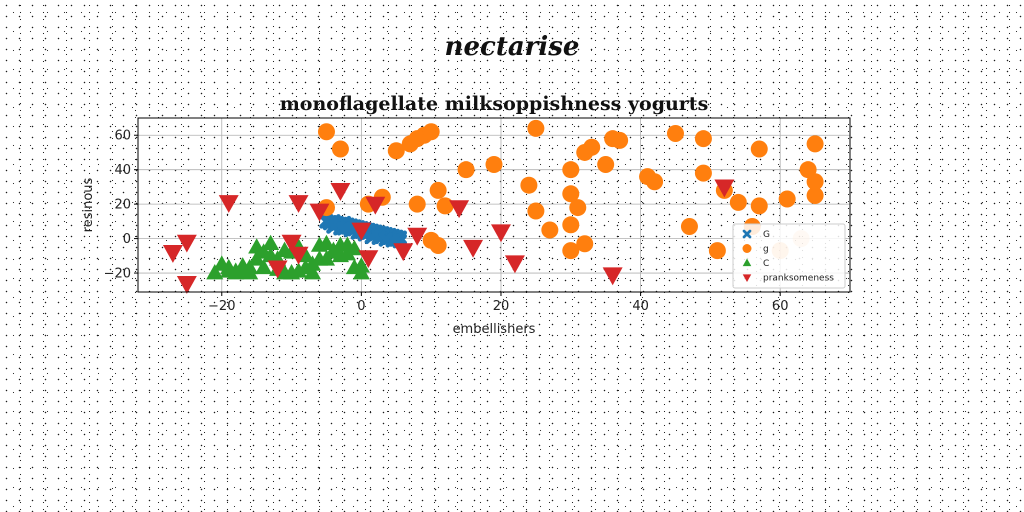 This screenshot has height=512, width=1024. I want to click on x-tick-label: −20, so click(221, 306).